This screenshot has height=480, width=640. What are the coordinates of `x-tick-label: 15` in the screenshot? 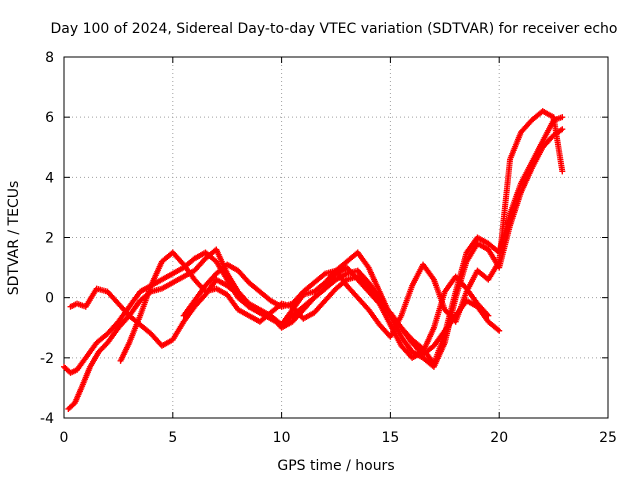 It's located at (390, 438).